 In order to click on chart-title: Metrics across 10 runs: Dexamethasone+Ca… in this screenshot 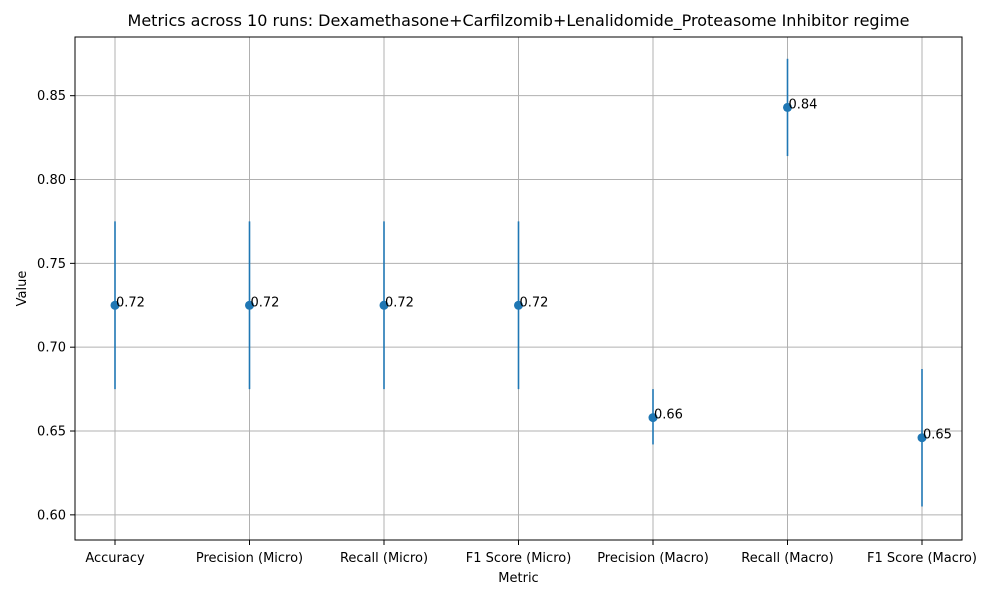, I will do `click(519, 21)`.